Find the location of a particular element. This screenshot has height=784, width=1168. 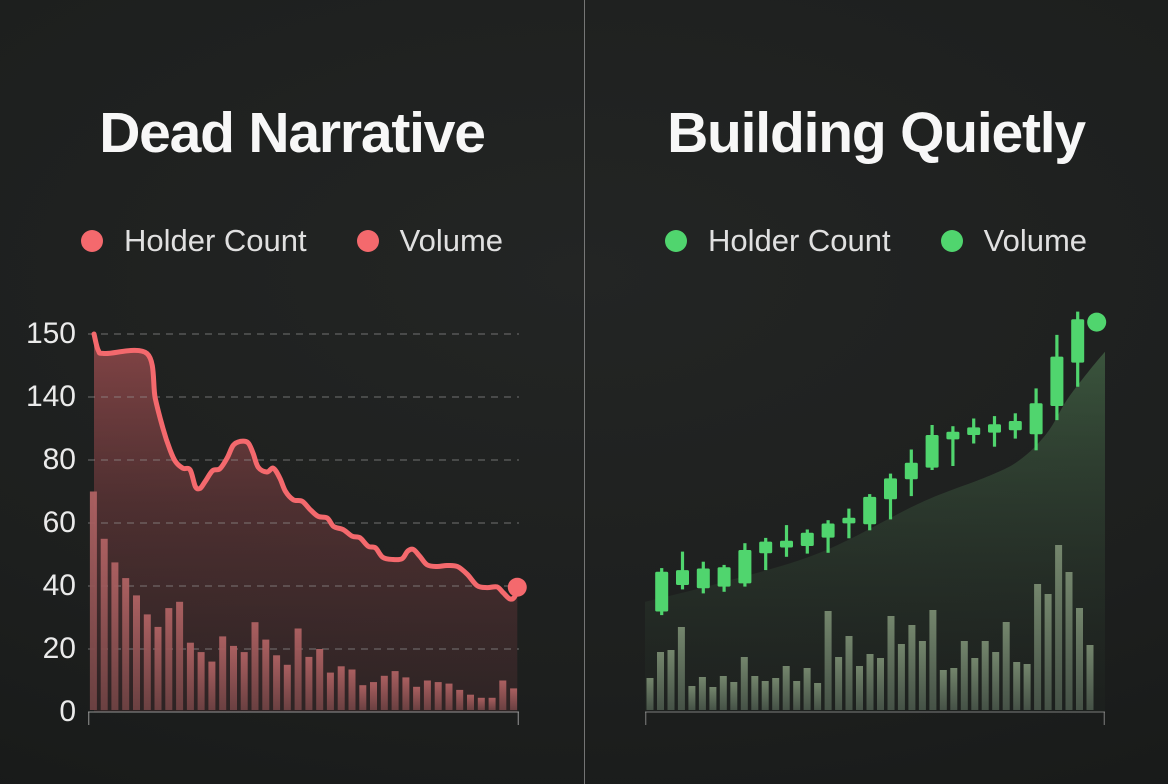

legend-left: Holder Count Volume is located at coordinates (292, 241).